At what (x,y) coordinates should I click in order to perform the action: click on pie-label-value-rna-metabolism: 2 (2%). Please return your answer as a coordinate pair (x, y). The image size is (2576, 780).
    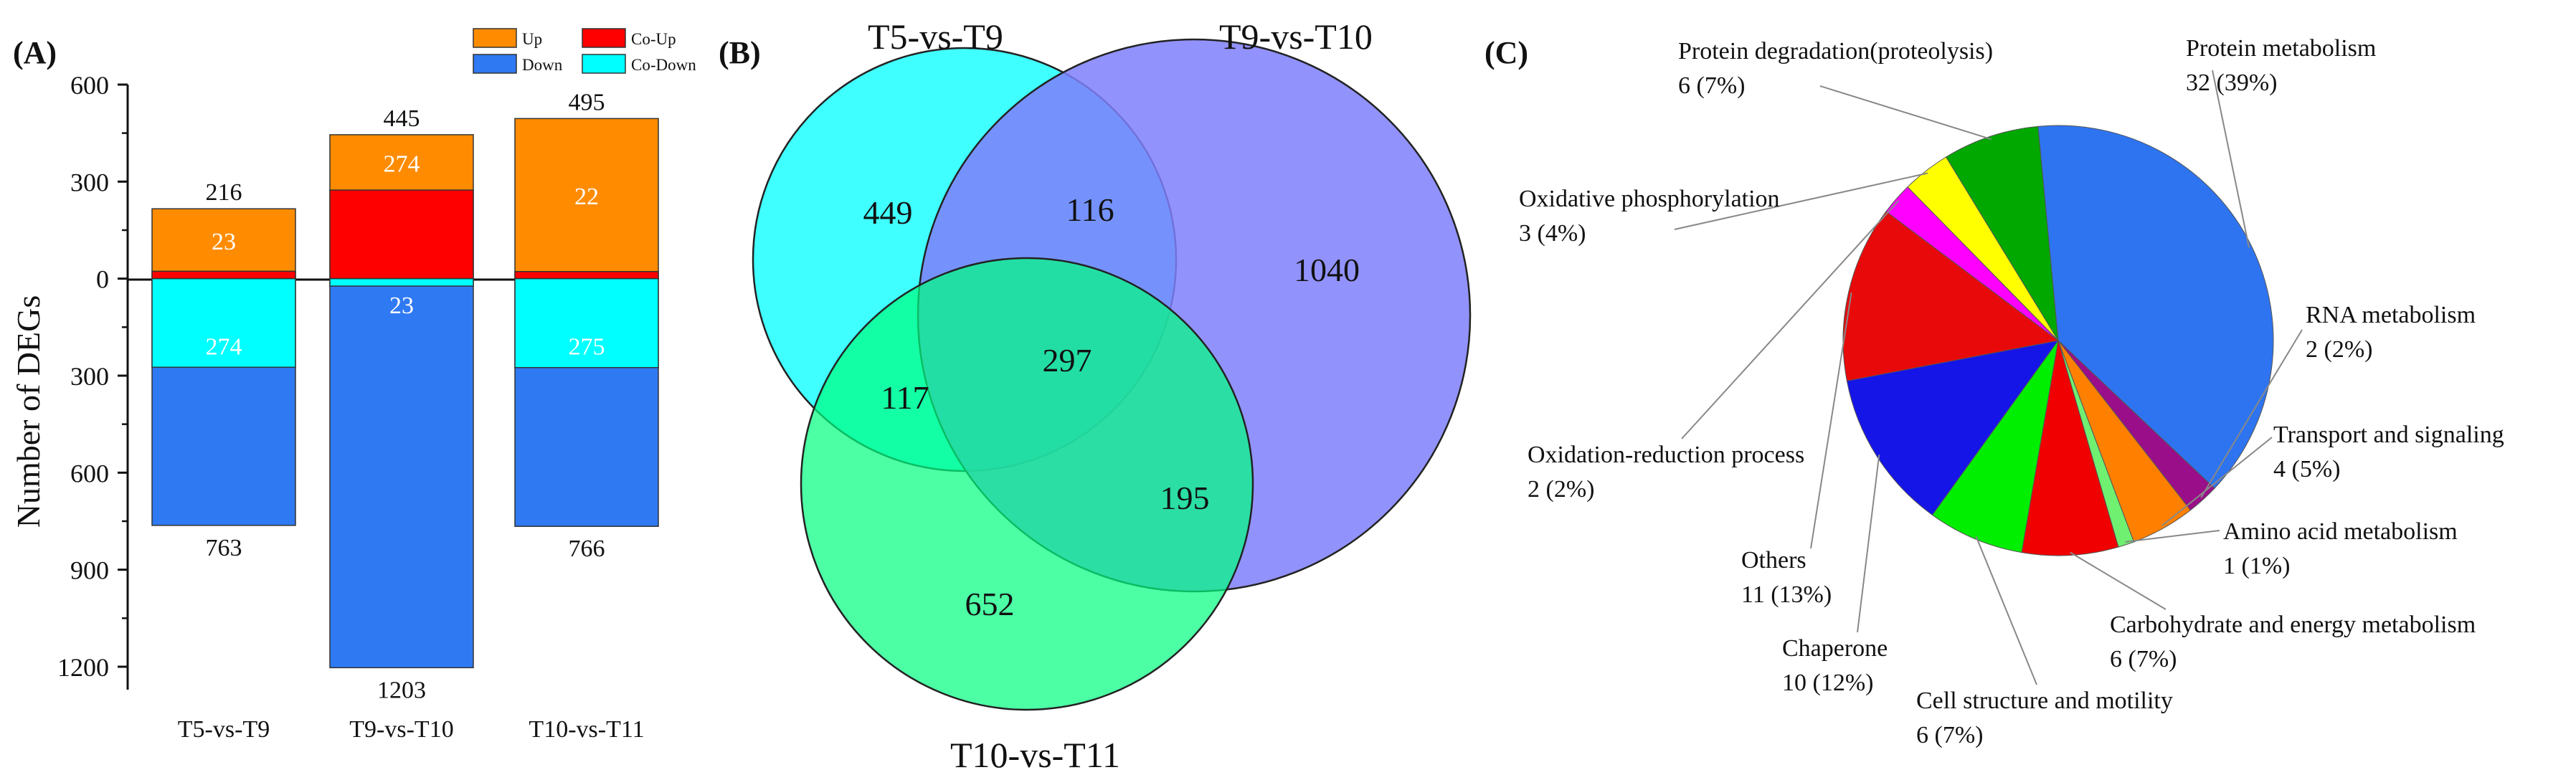
    Looking at the image, I should click on (2339, 349).